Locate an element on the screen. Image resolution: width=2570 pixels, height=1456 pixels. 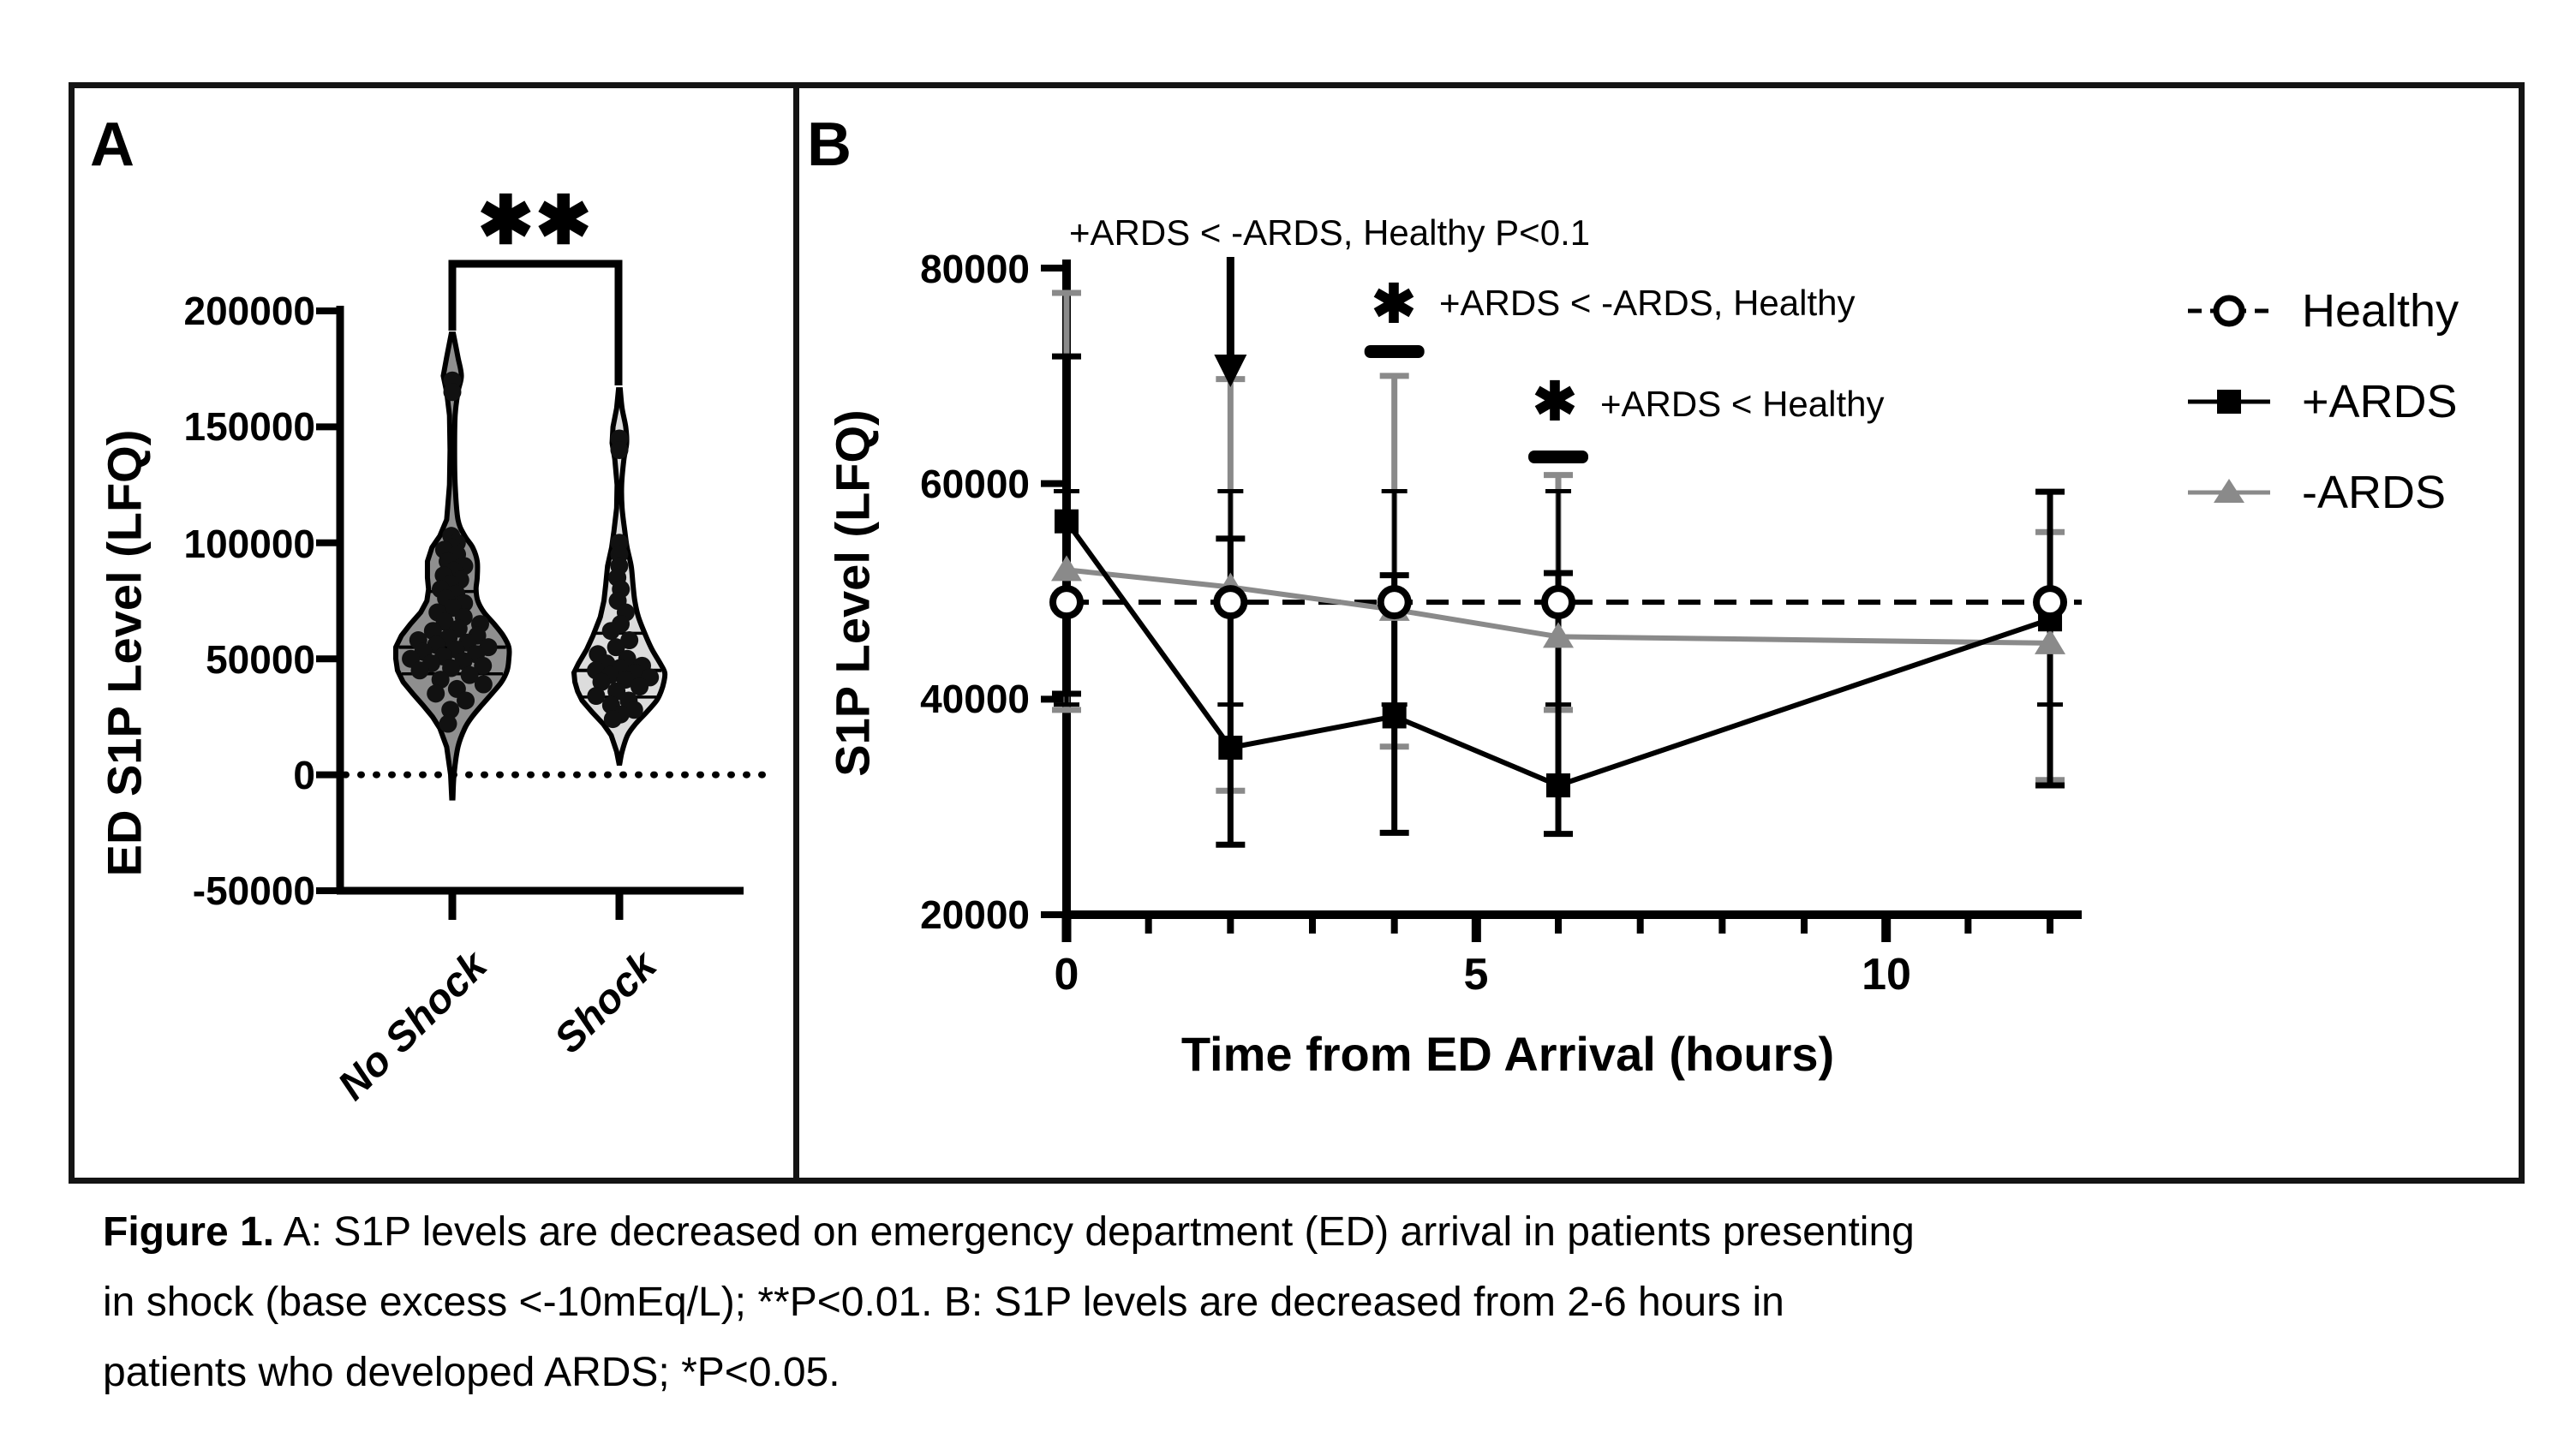
annotation-down-arrow is located at coordinates (1231, 371).